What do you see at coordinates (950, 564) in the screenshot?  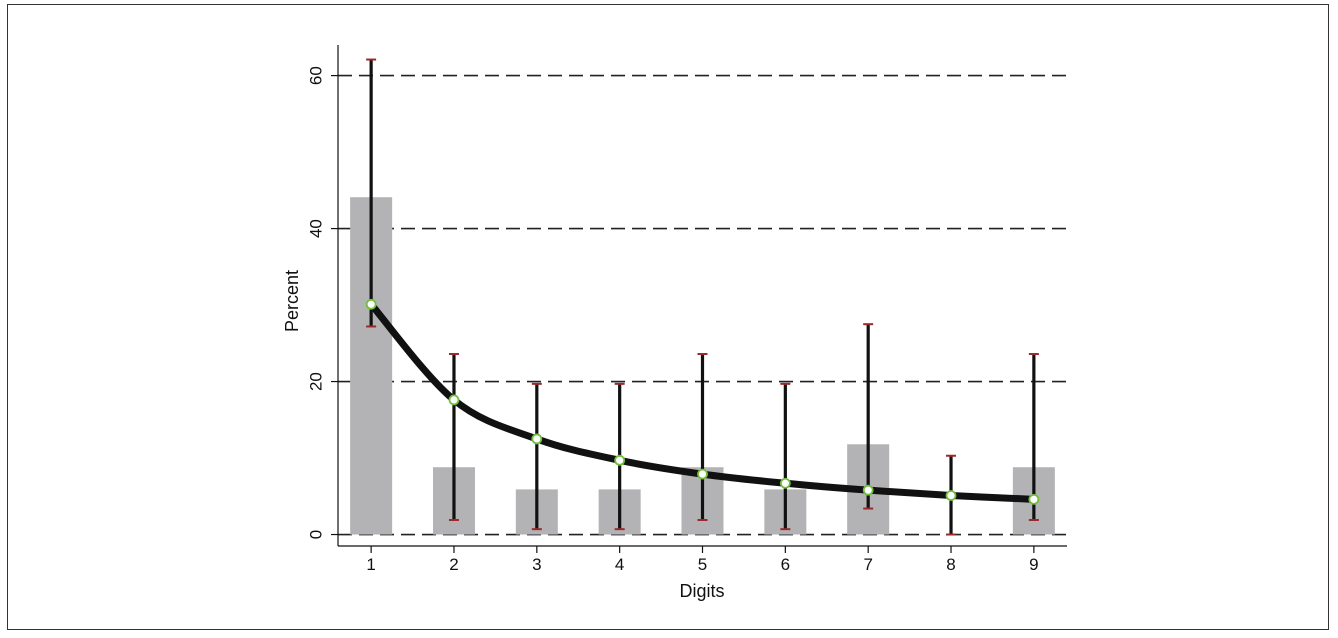 I see `x-tick-label-8: 8` at bounding box center [950, 564].